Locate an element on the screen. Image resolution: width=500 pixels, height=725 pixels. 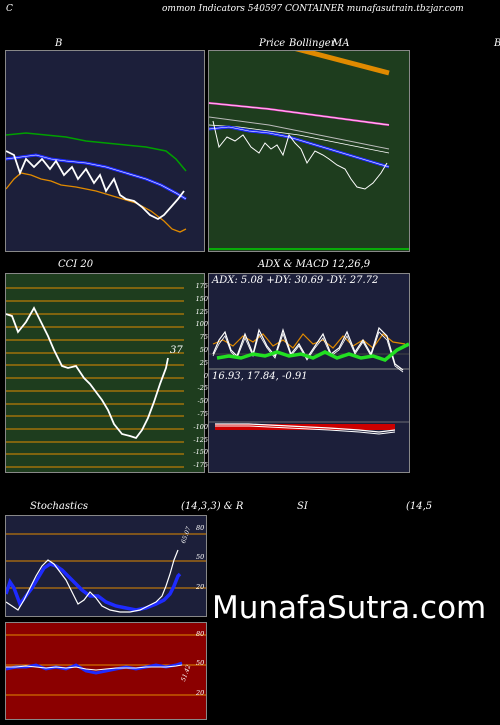
stoch-level-50: 50 is located at coordinates (200, 557).